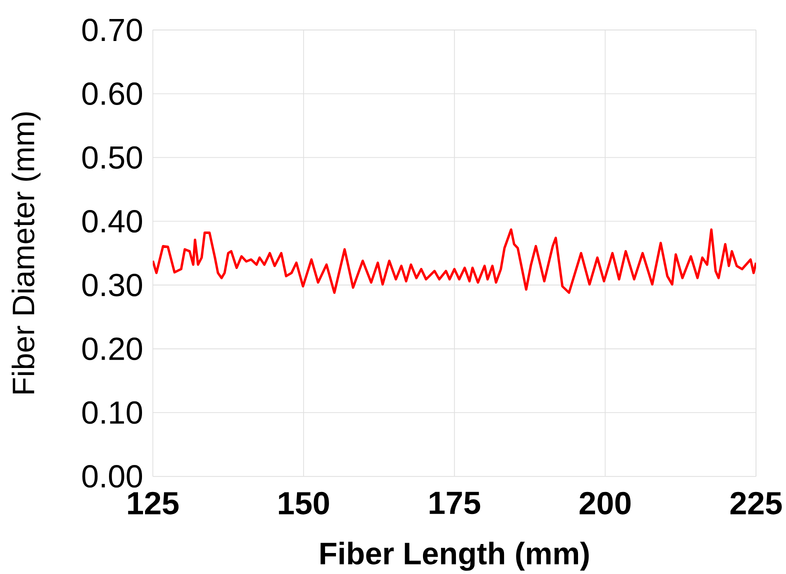 The height and width of the screenshot is (574, 786). Describe the element at coordinates (112, 476) in the screenshot. I see `y-tick-label: 0.00` at that location.